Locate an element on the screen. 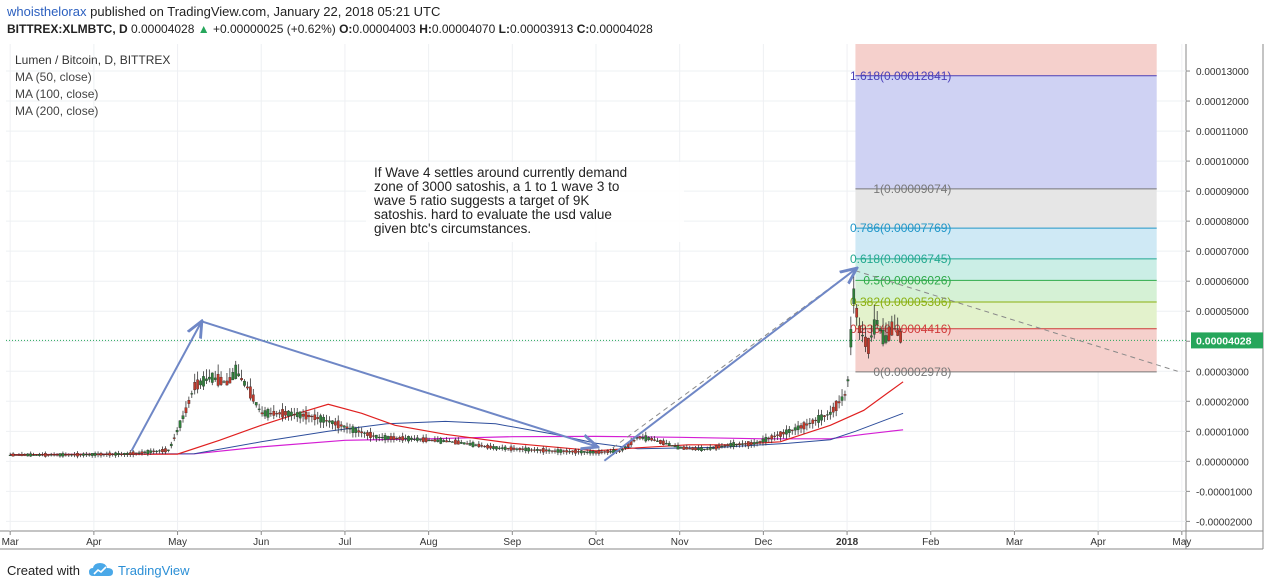 Image resolution: width=1270 pixels, height=587 pixels. current-price-label: 0.00004028 is located at coordinates (1224, 341).